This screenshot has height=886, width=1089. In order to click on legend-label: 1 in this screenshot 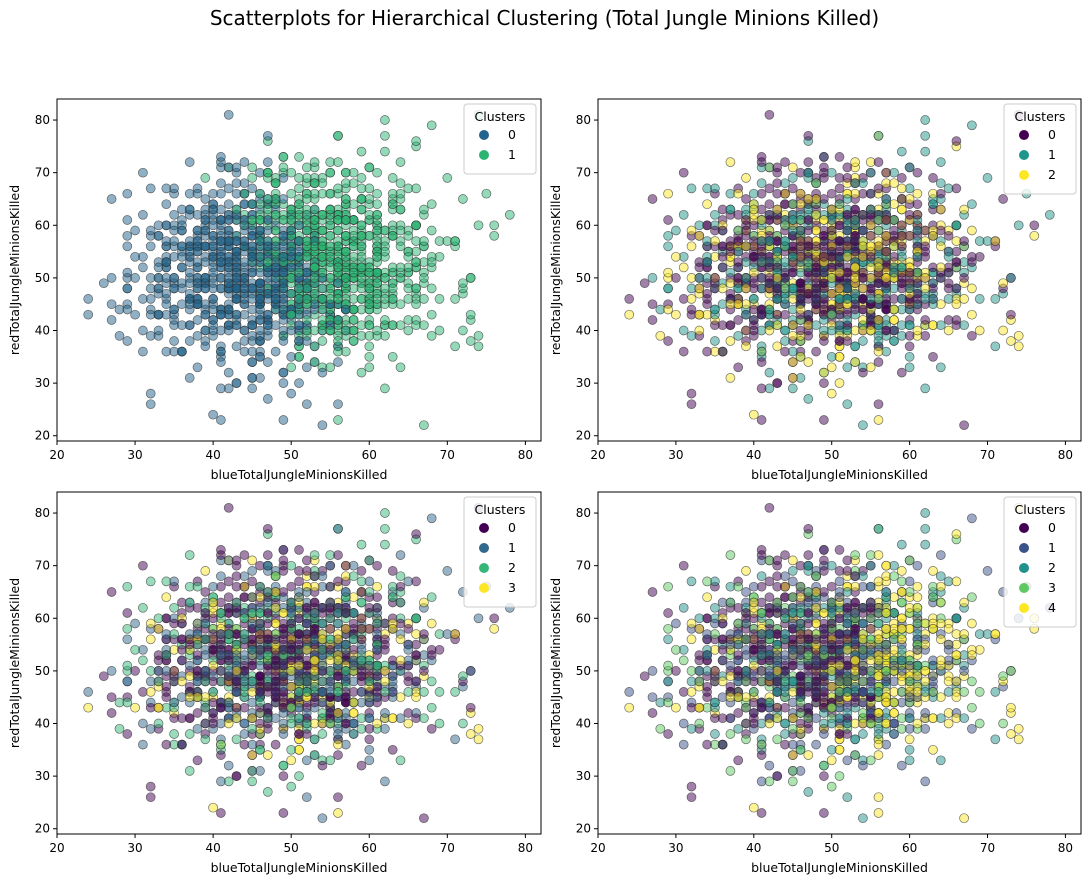, I will do `click(512, 547)`.